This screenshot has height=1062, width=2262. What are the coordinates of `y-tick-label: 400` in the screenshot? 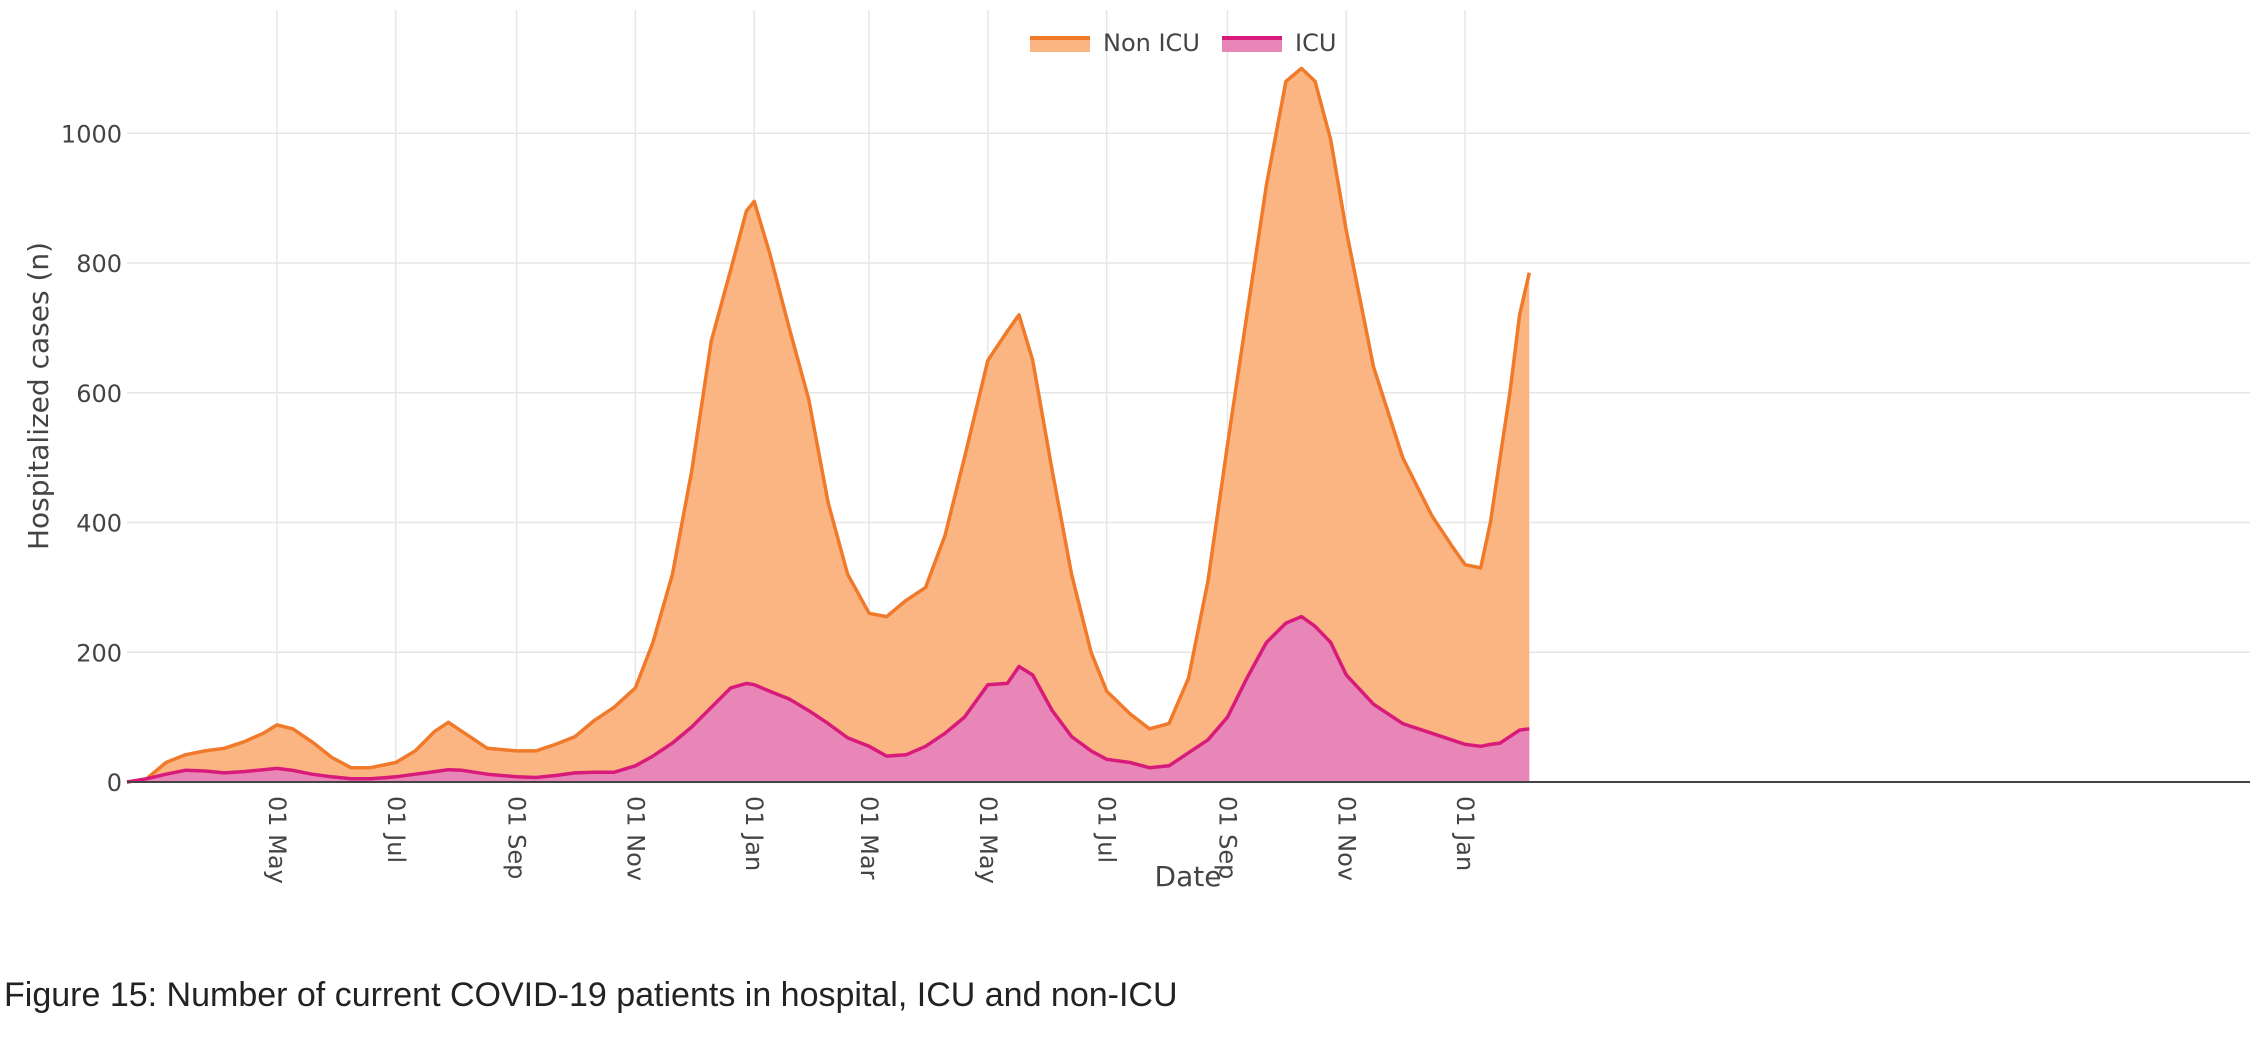 It's located at (99, 524).